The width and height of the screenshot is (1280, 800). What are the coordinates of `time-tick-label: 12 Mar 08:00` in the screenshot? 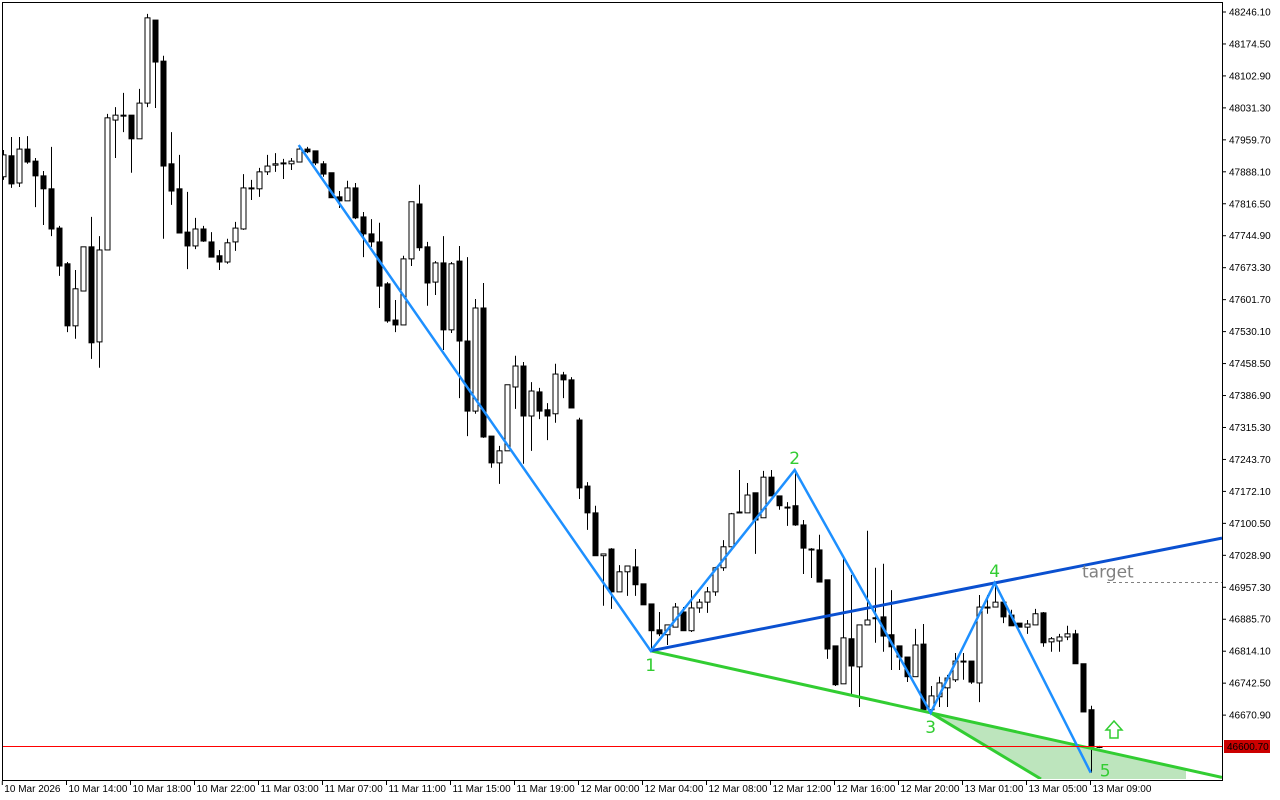 It's located at (738, 789).